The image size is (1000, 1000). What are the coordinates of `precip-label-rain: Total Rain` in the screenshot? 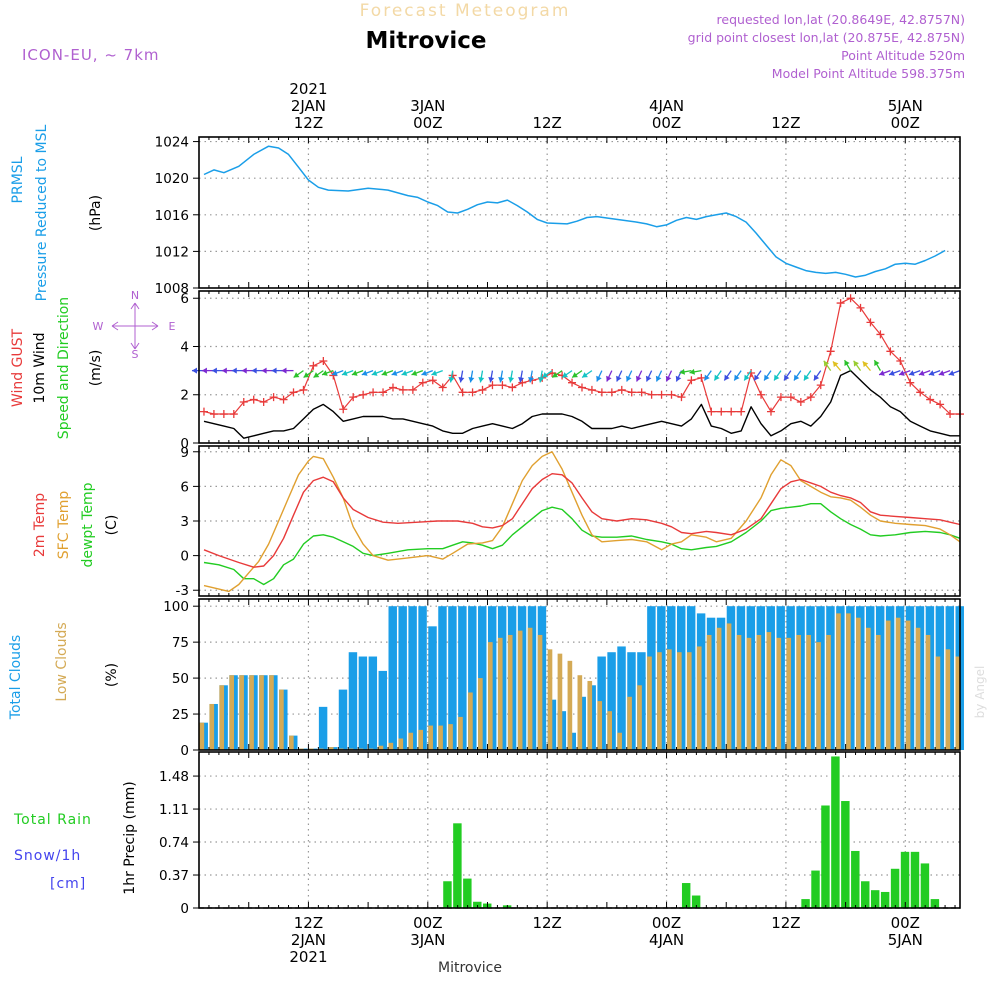 It's located at (52, 820).